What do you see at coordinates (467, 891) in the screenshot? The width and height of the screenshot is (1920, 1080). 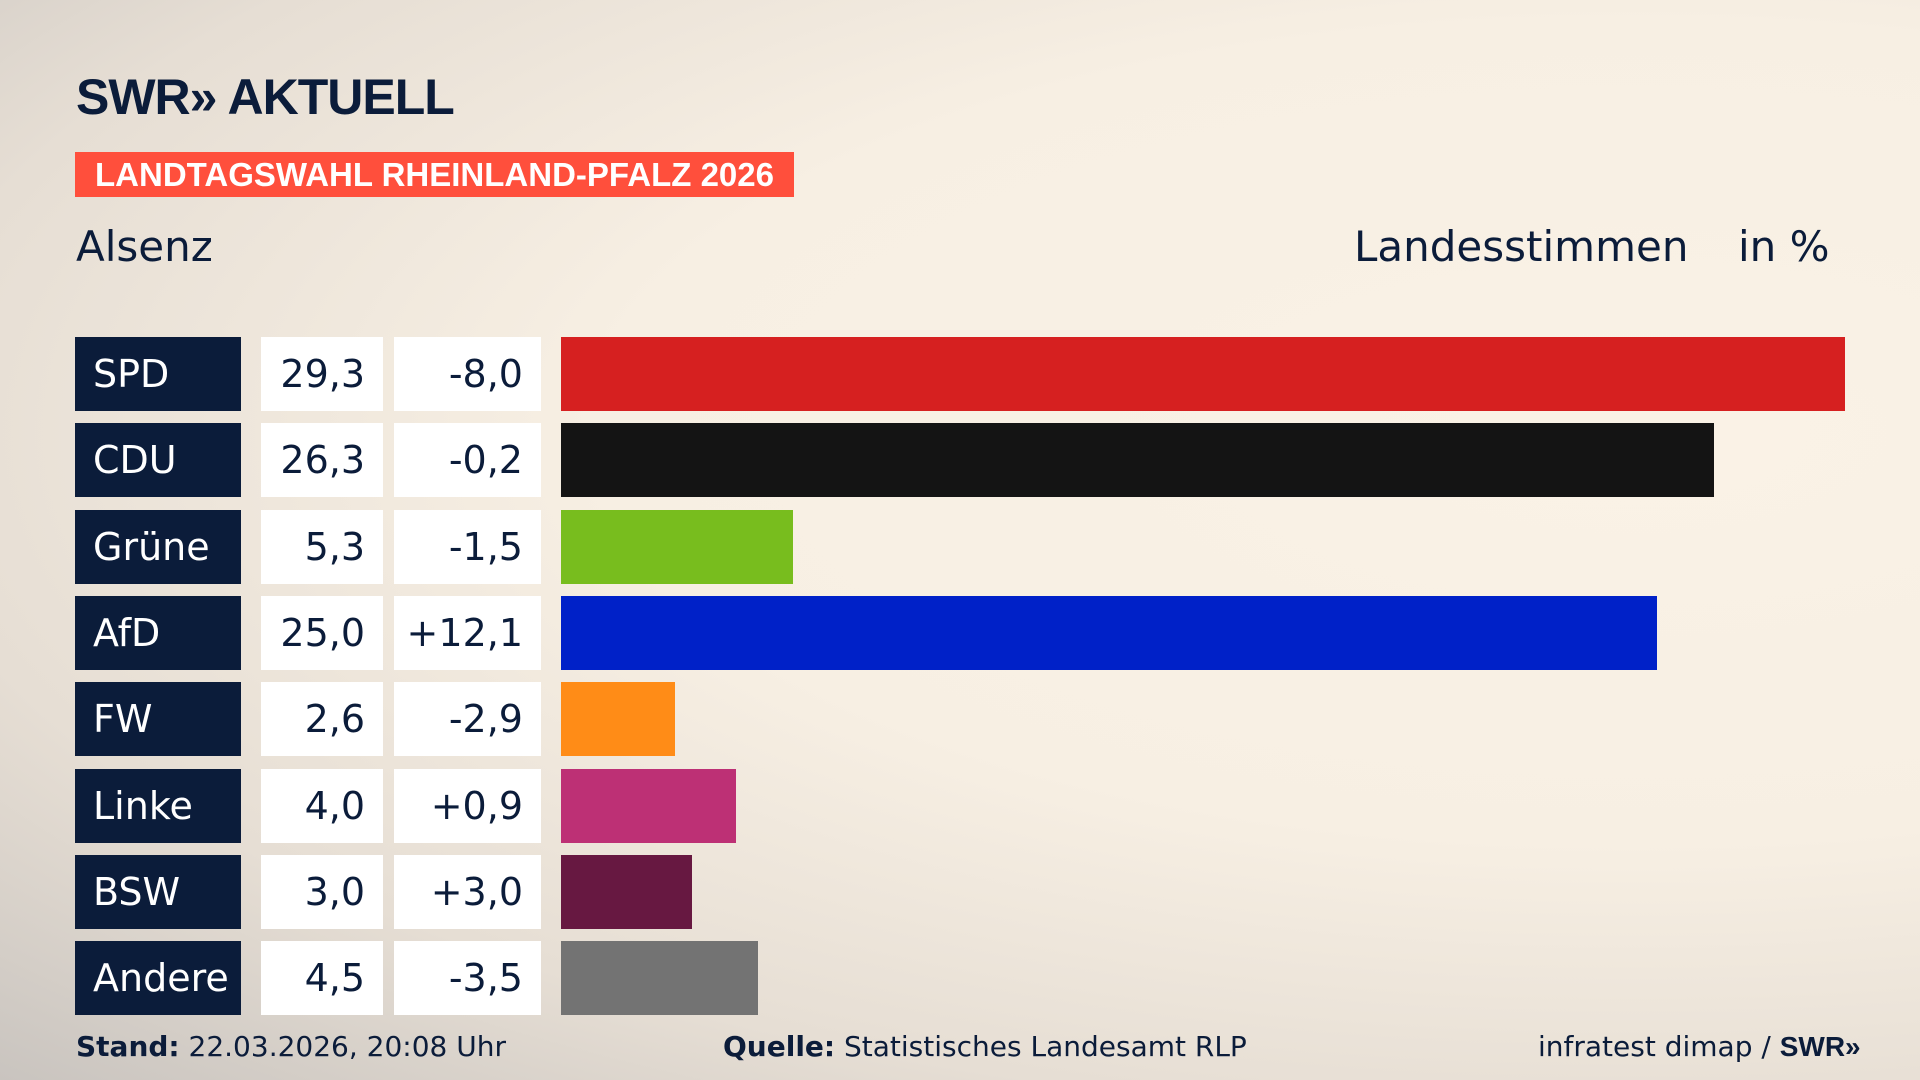 I see `change-label: +3,0` at bounding box center [467, 891].